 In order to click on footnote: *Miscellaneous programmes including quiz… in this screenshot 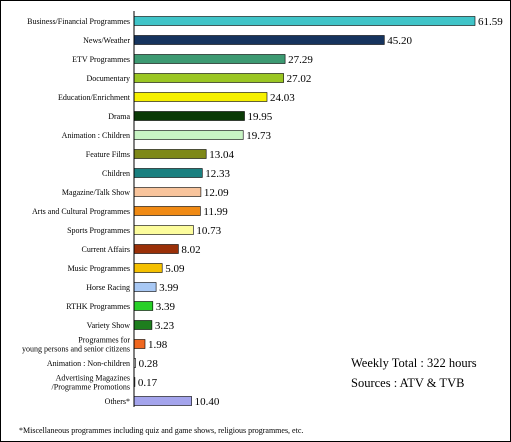, I will do `click(161, 430)`.